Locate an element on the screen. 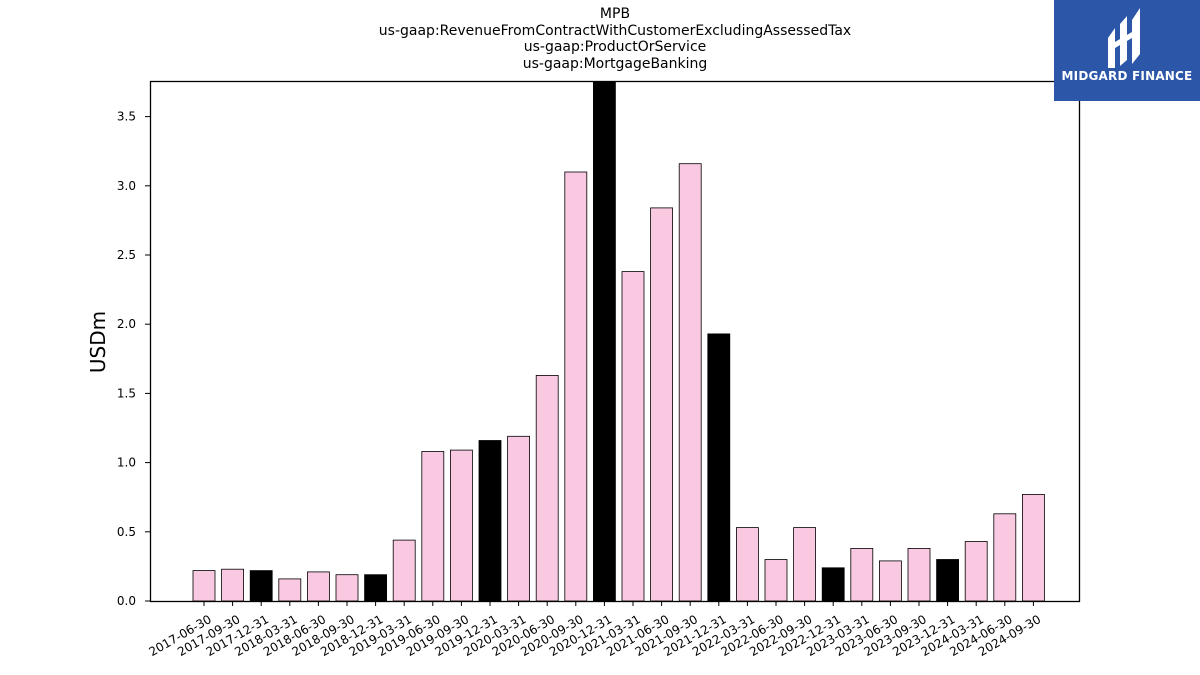 The height and width of the screenshot is (675, 1200). y-axis-ticks: 0.0 0.5 1.0 1.5 2.0 2.5 3.0 3.5 is located at coordinates (134, 359).